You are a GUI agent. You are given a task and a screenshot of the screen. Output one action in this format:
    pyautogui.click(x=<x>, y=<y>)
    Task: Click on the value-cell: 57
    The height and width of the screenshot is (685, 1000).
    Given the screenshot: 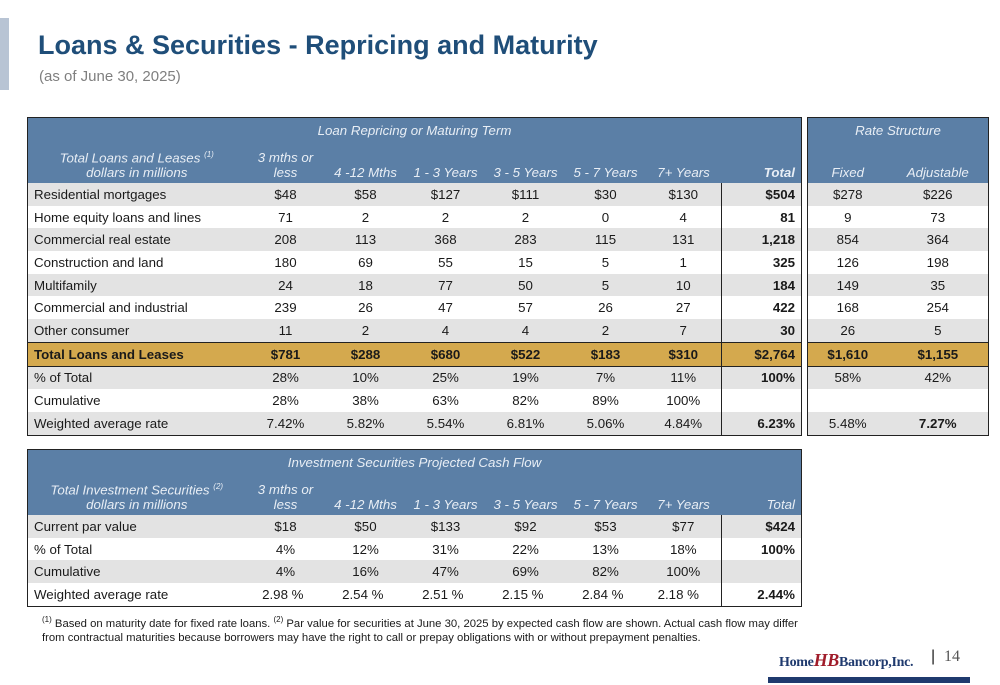 What is the action you would take?
    pyautogui.click(x=525, y=308)
    